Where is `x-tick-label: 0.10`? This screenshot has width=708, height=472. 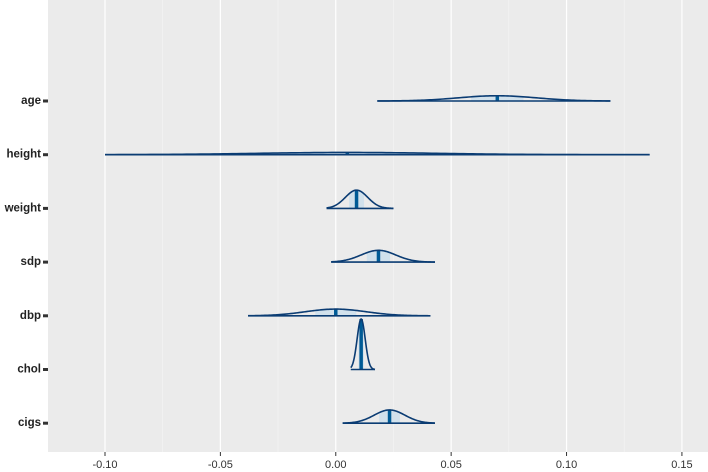
x-tick-label: 0.10 is located at coordinates (566, 465).